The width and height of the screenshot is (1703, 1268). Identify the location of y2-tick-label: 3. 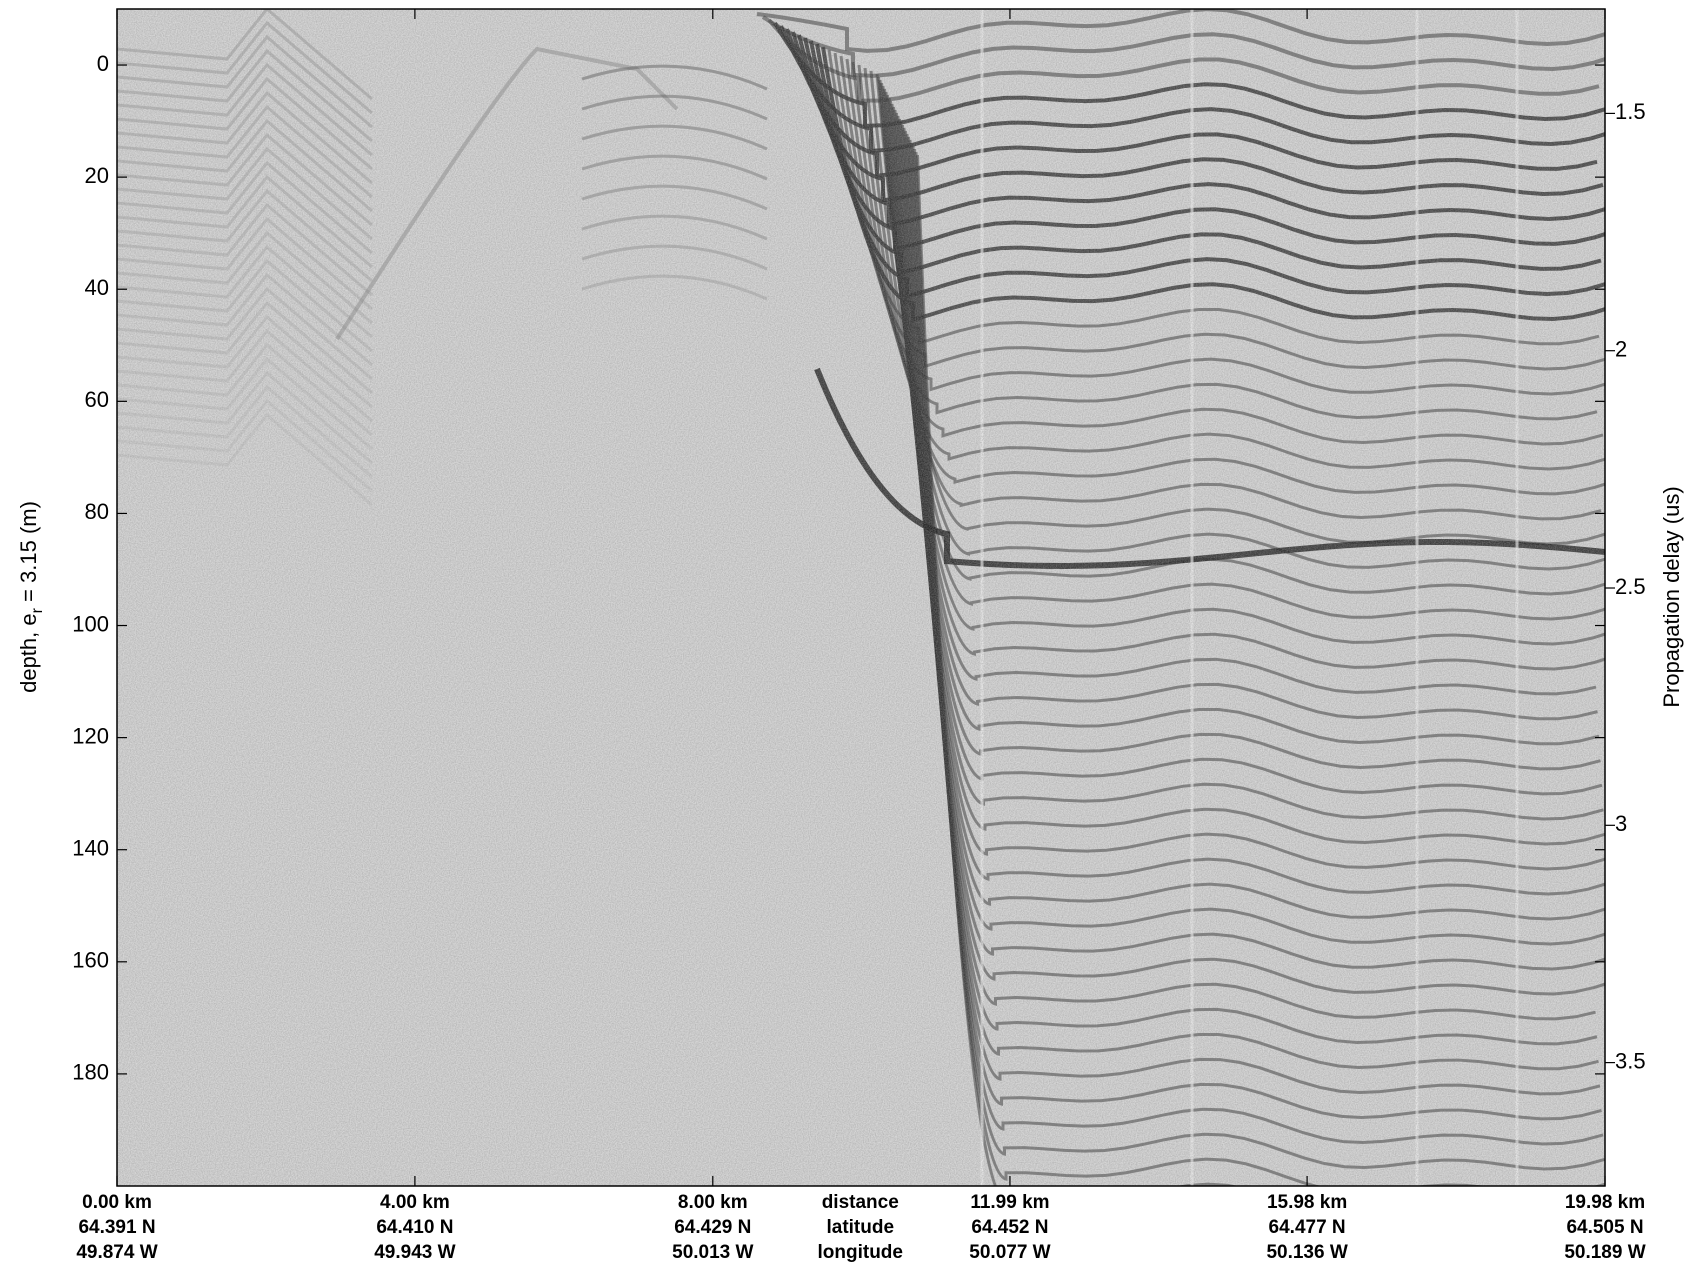
(1621, 823).